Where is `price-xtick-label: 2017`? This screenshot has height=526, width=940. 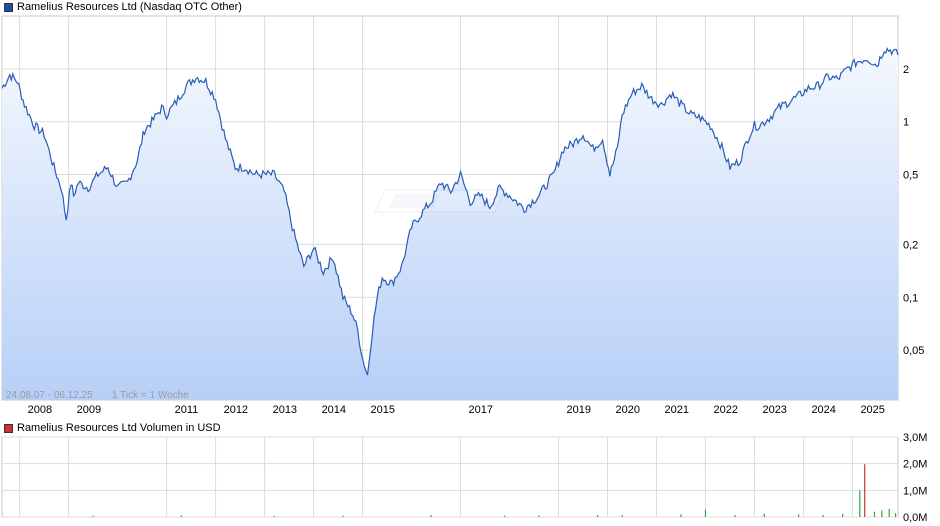 price-xtick-label: 2017 is located at coordinates (481, 410).